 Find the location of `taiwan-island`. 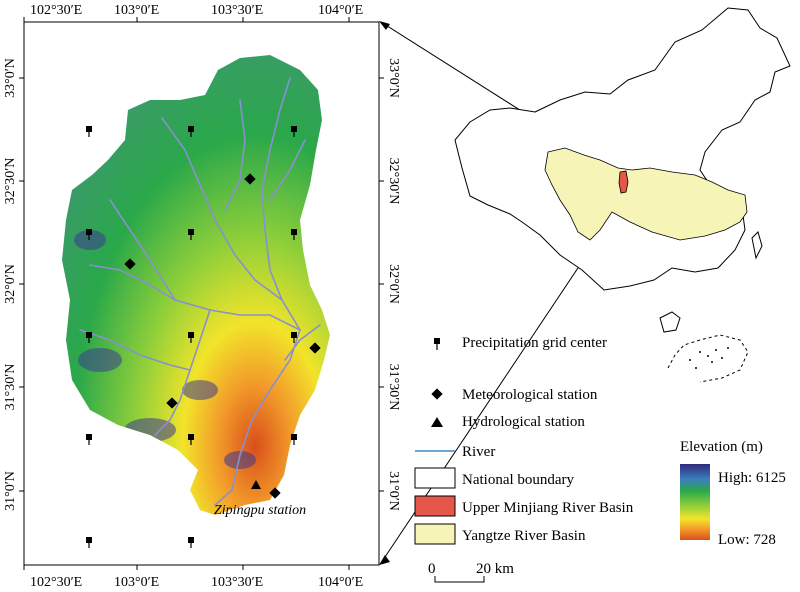

taiwan-island is located at coordinates (757, 245).